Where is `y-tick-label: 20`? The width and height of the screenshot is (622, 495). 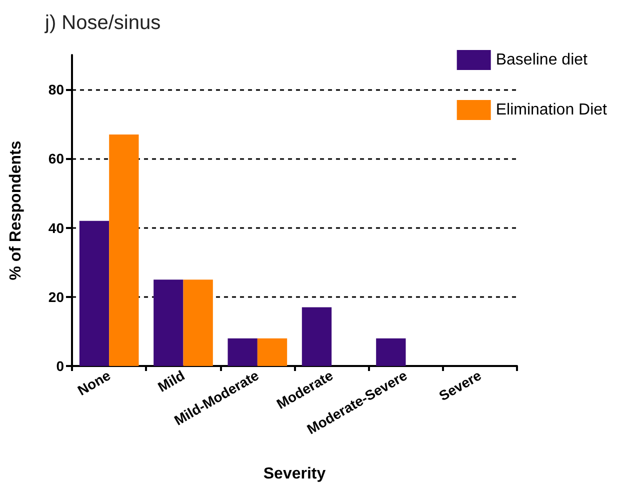 y-tick-label: 20 is located at coordinates (56, 296).